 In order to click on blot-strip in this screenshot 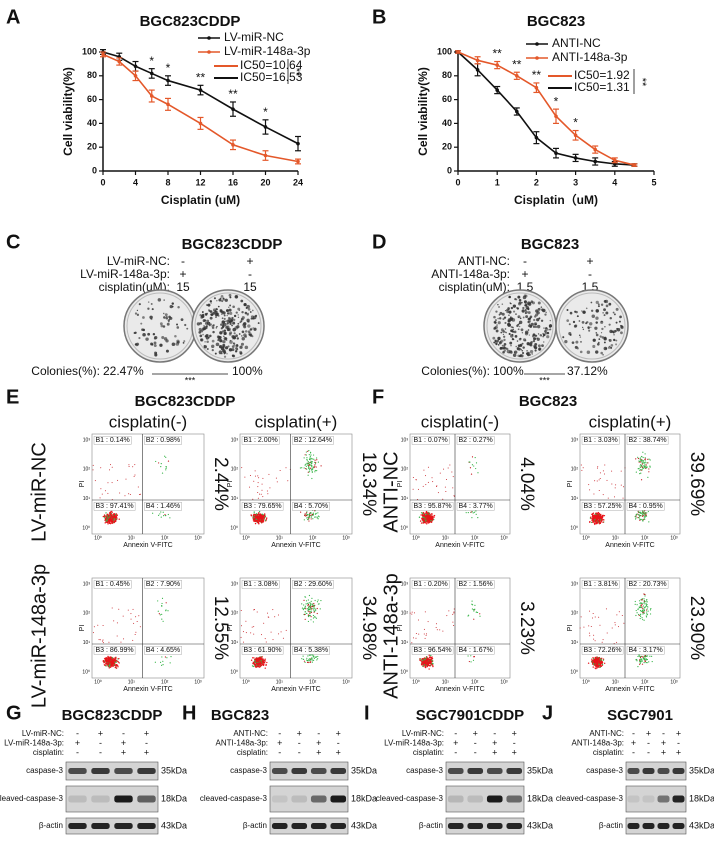, I will do `click(485, 771)`.